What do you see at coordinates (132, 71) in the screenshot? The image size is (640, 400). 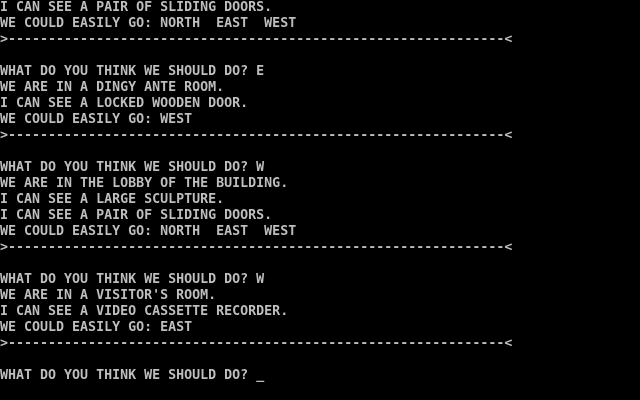 I see `prompt-history-line: WHAT DO YOU THINK WE SHOULD DO? E` at bounding box center [132, 71].